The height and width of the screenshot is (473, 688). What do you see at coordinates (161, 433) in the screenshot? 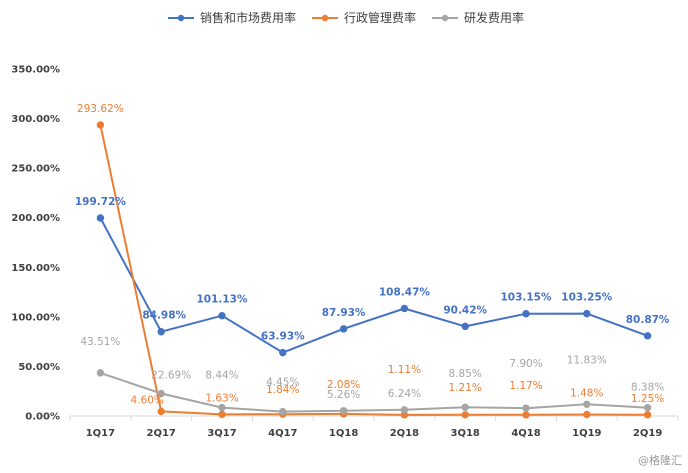
I see `x-tick-label: 2Q17` at bounding box center [161, 433].